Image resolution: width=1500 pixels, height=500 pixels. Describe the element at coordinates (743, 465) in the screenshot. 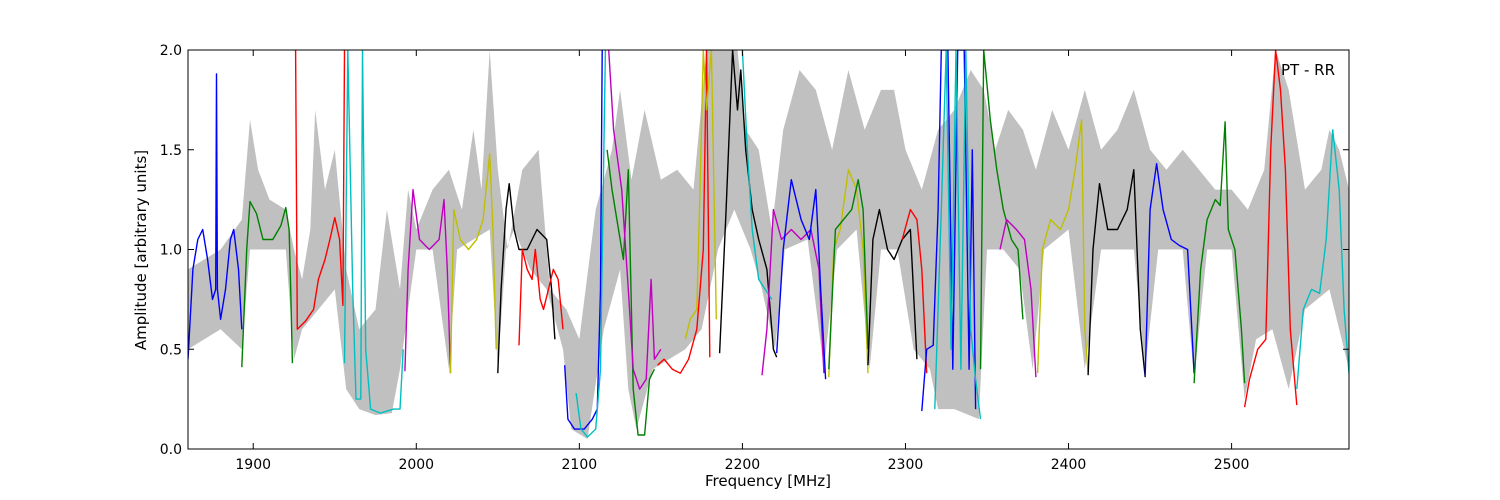

I see `x-tick-label: 2200` at that location.